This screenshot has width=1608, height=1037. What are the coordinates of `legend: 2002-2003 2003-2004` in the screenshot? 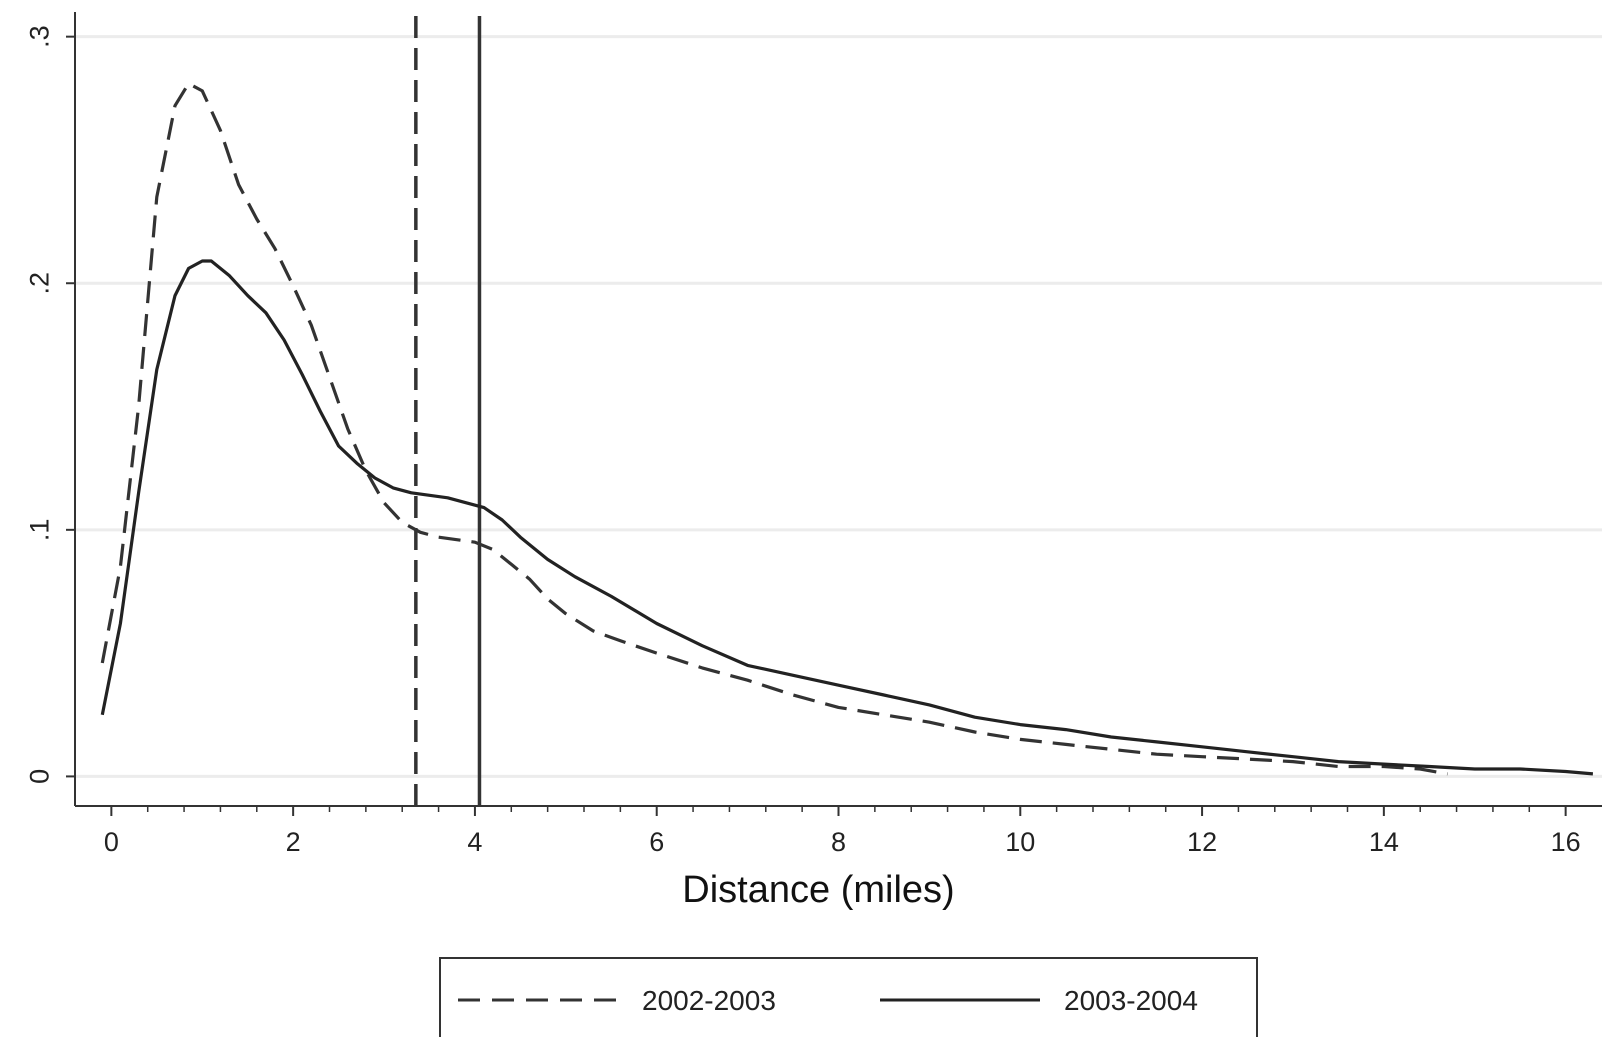 It's located at (848, 997).